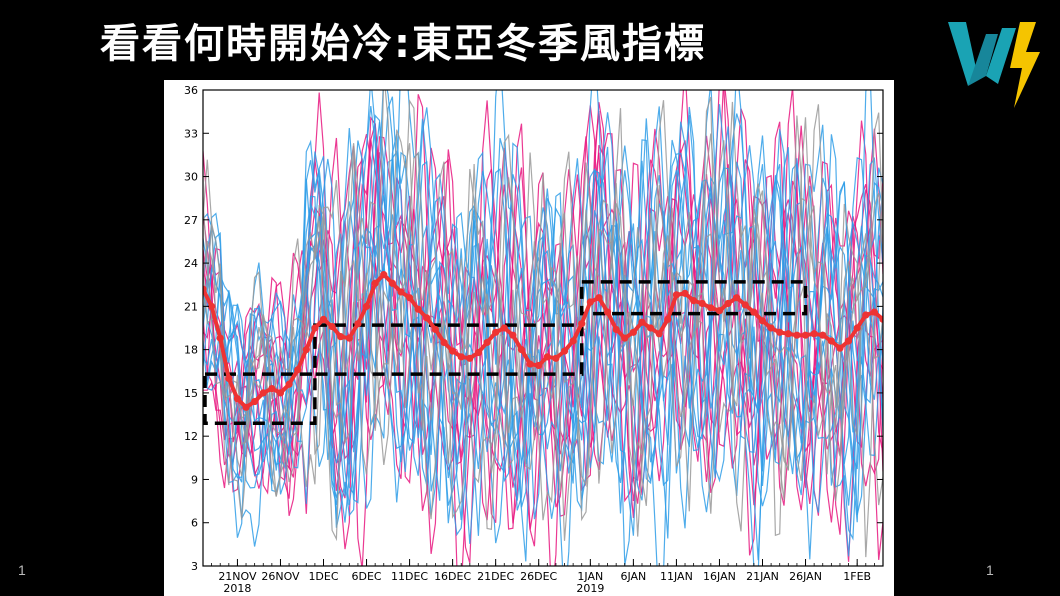  Describe the element at coordinates (452, 576) in the screenshot. I see `x-tick-label-5: 16DEC` at that location.